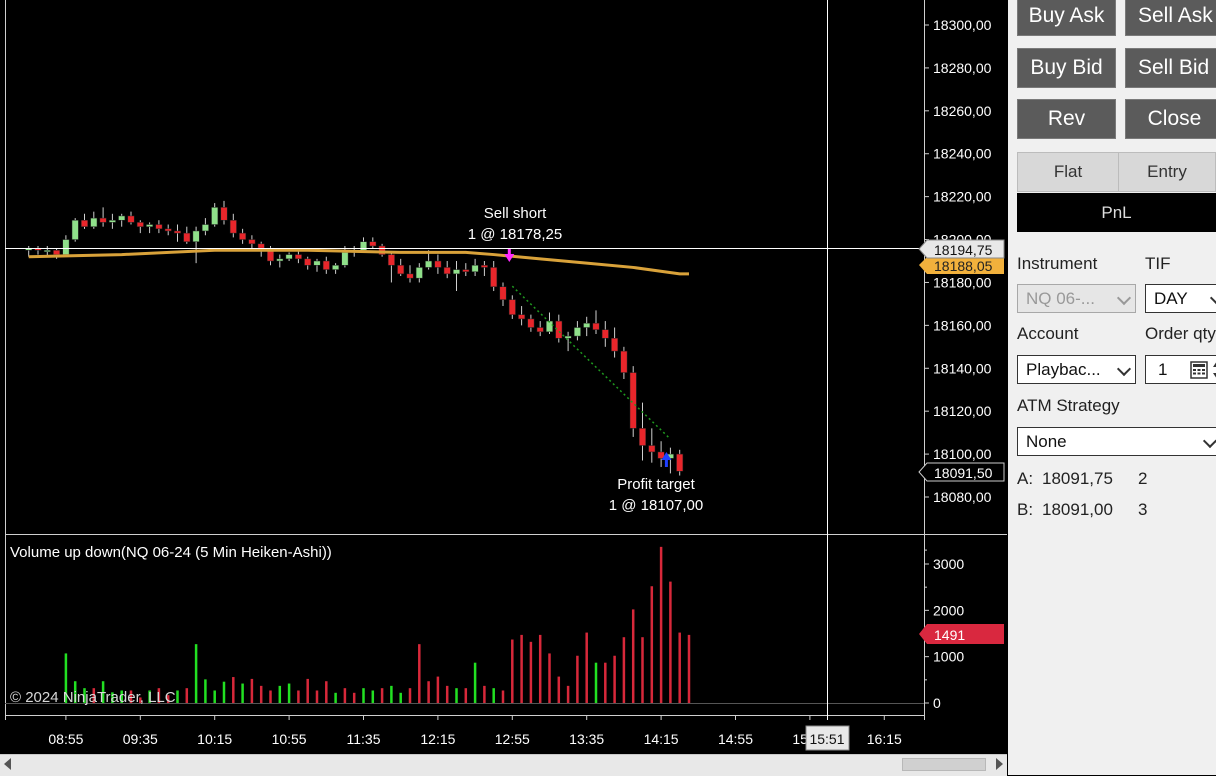 This screenshot has height=776, width=1216. I want to click on ask-price: 18091,75, so click(1077, 478).